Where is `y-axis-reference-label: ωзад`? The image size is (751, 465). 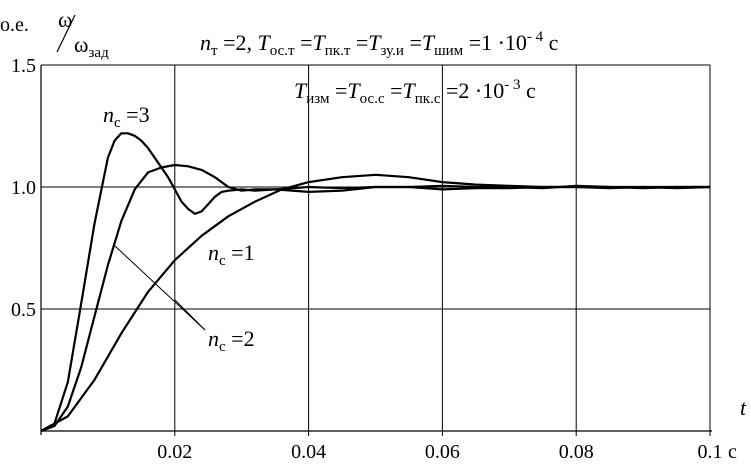 y-axis-reference-label: ωзад is located at coordinates (91, 46).